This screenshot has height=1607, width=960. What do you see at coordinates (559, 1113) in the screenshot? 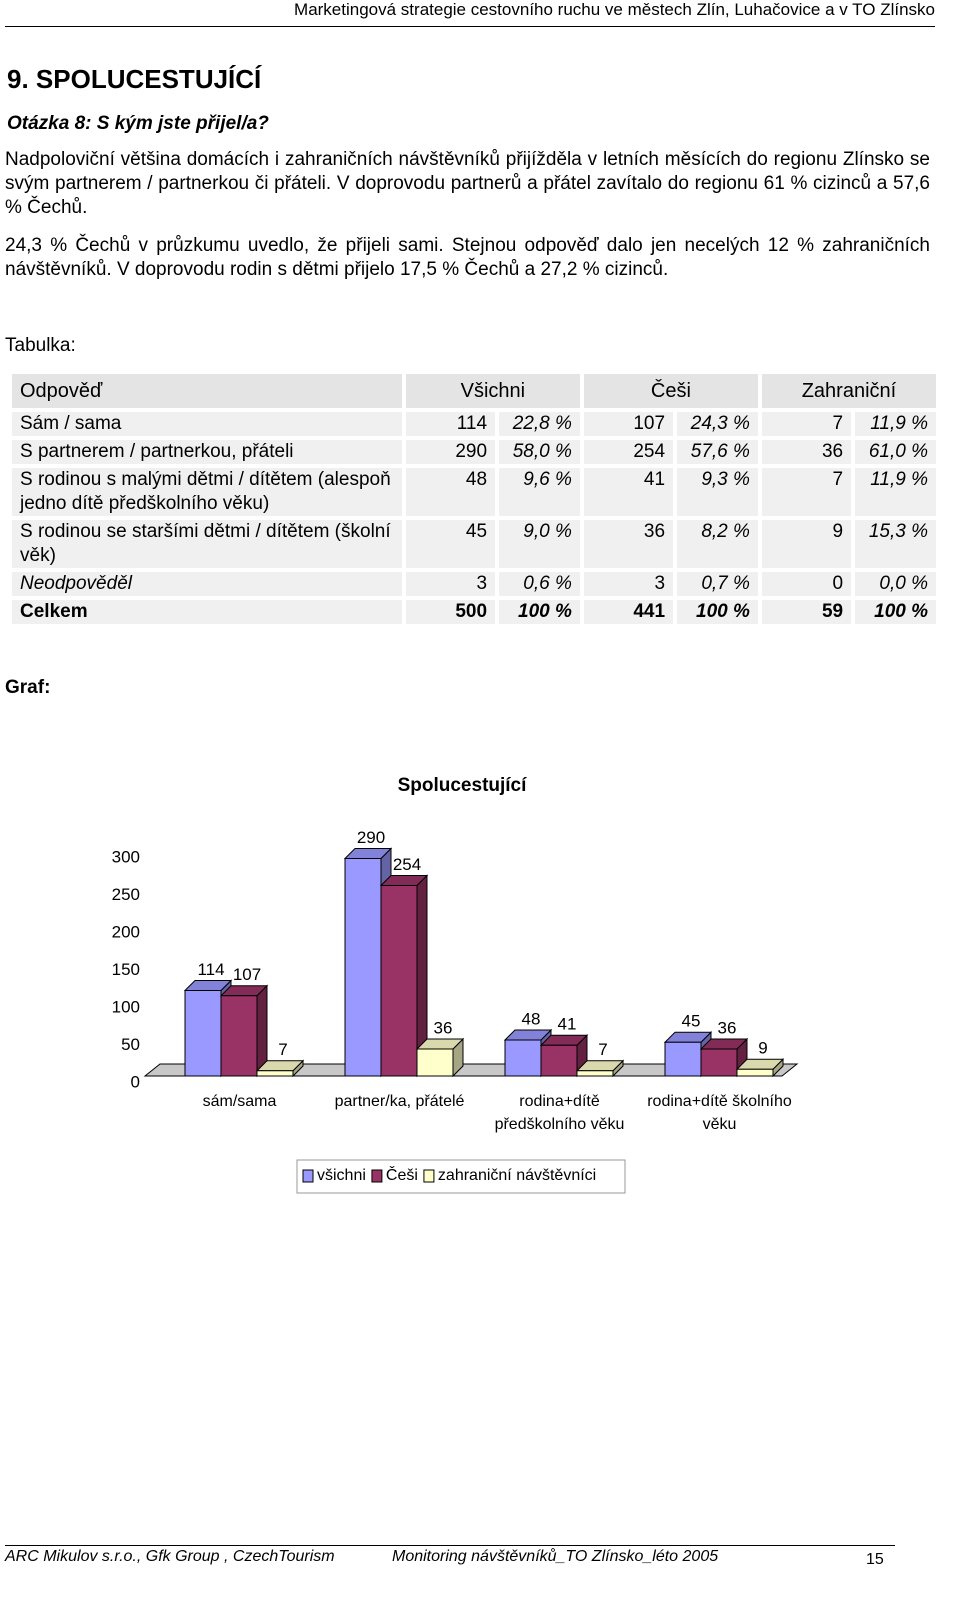
I see `x-tick-label: rodina+dítě předškolního věku` at bounding box center [559, 1113].